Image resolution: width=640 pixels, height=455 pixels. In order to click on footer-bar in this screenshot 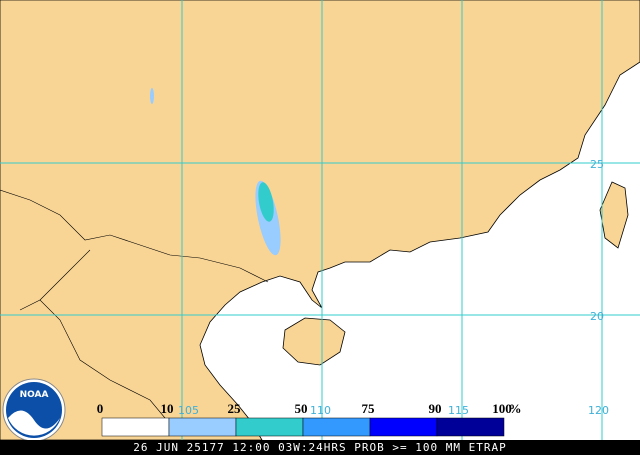, I will do `click(320, 447)`.